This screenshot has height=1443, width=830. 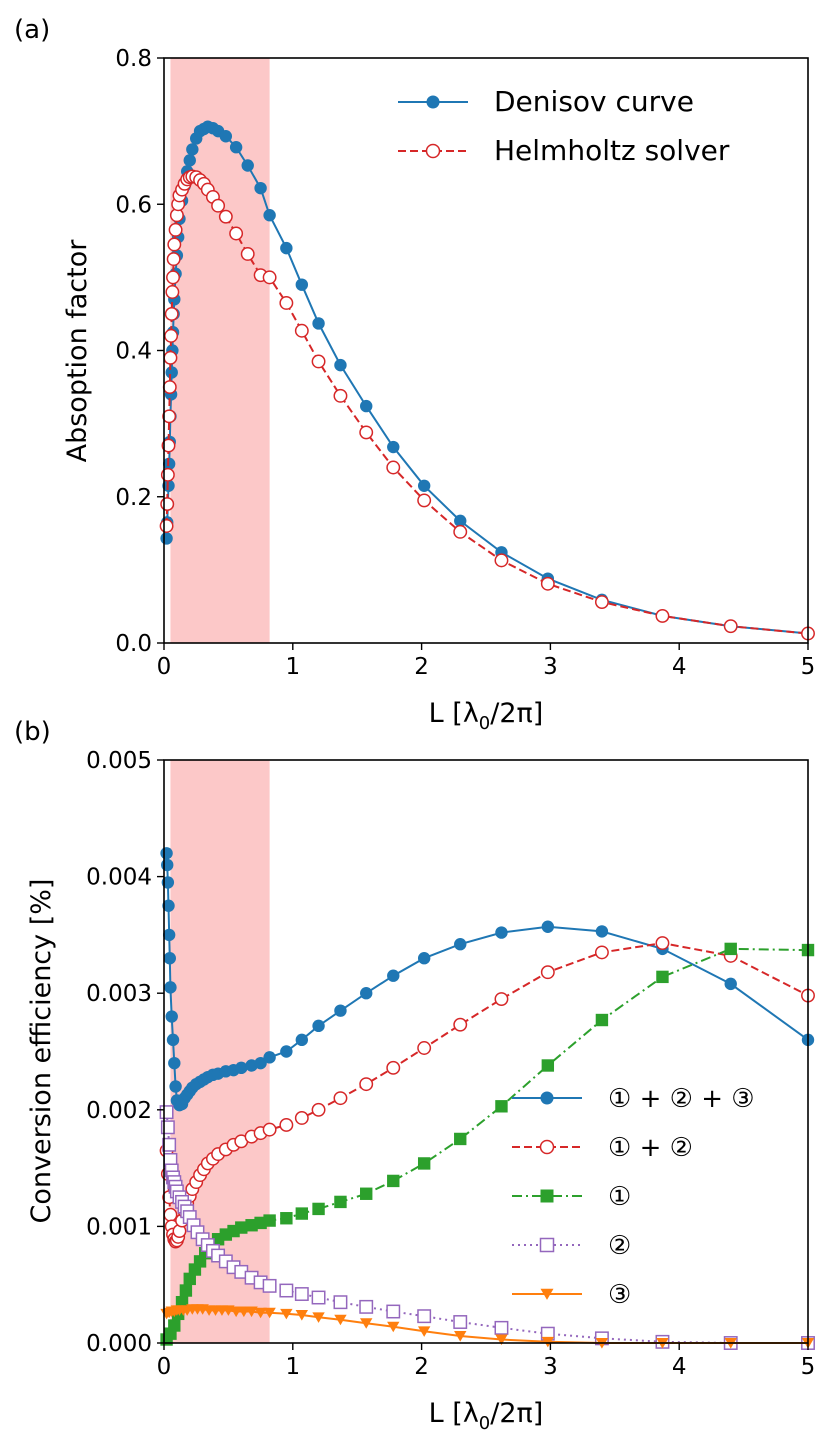 I want to click on x-tick-label: 5, so click(x=808, y=667).